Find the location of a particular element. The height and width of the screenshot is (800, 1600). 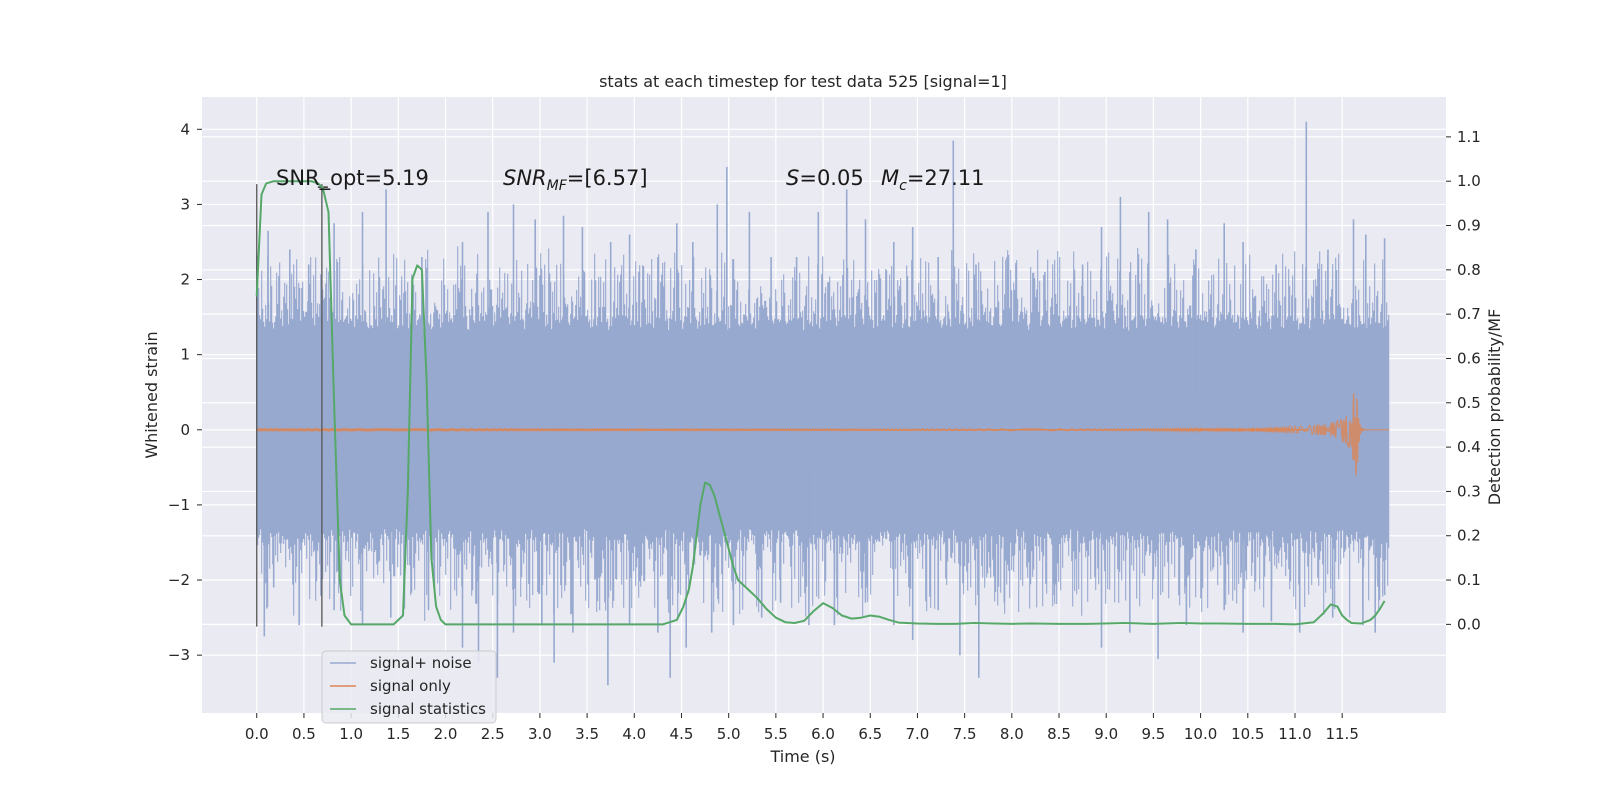

mc-value: =27.11 is located at coordinates (946, 178).